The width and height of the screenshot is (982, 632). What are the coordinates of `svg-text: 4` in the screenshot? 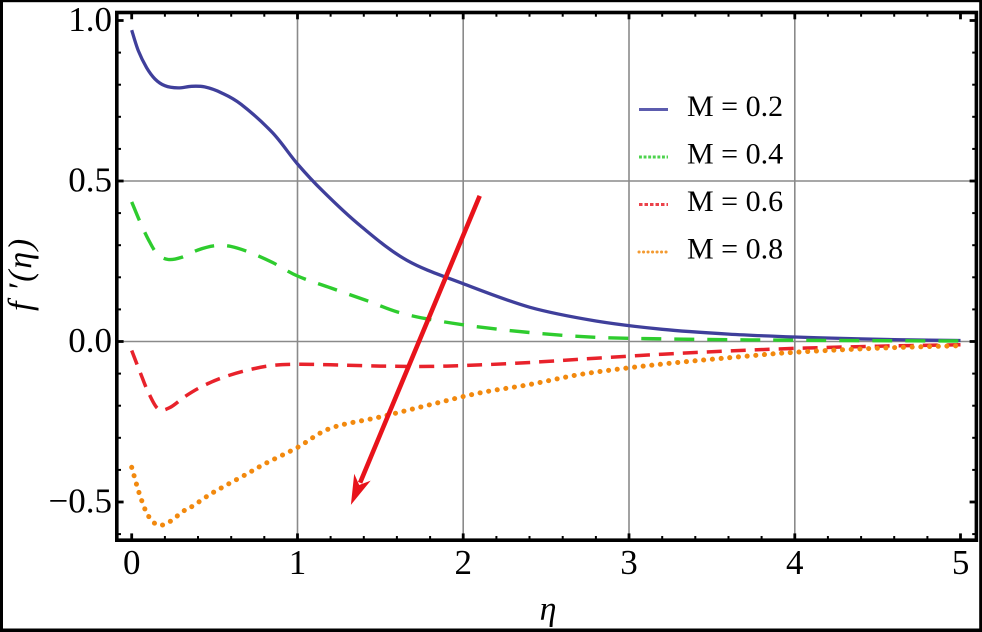 It's located at (795, 562).